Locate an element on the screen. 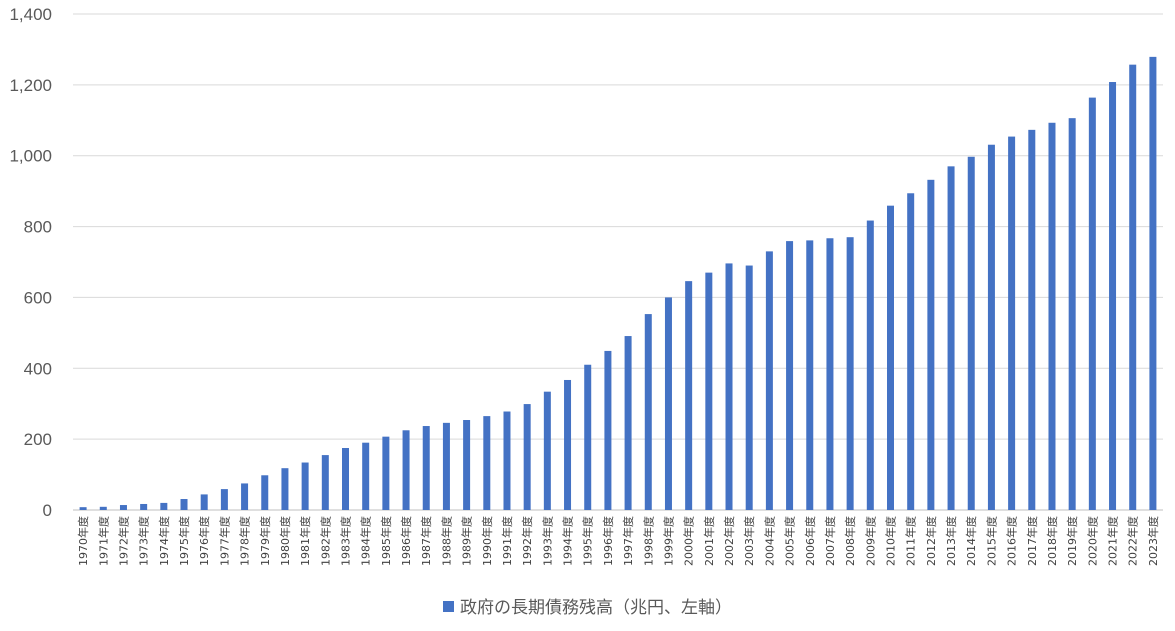 Image resolution: width=1175 pixels, height=631 pixels. x-tick-label: 2016年度 is located at coordinates (1012, 541).